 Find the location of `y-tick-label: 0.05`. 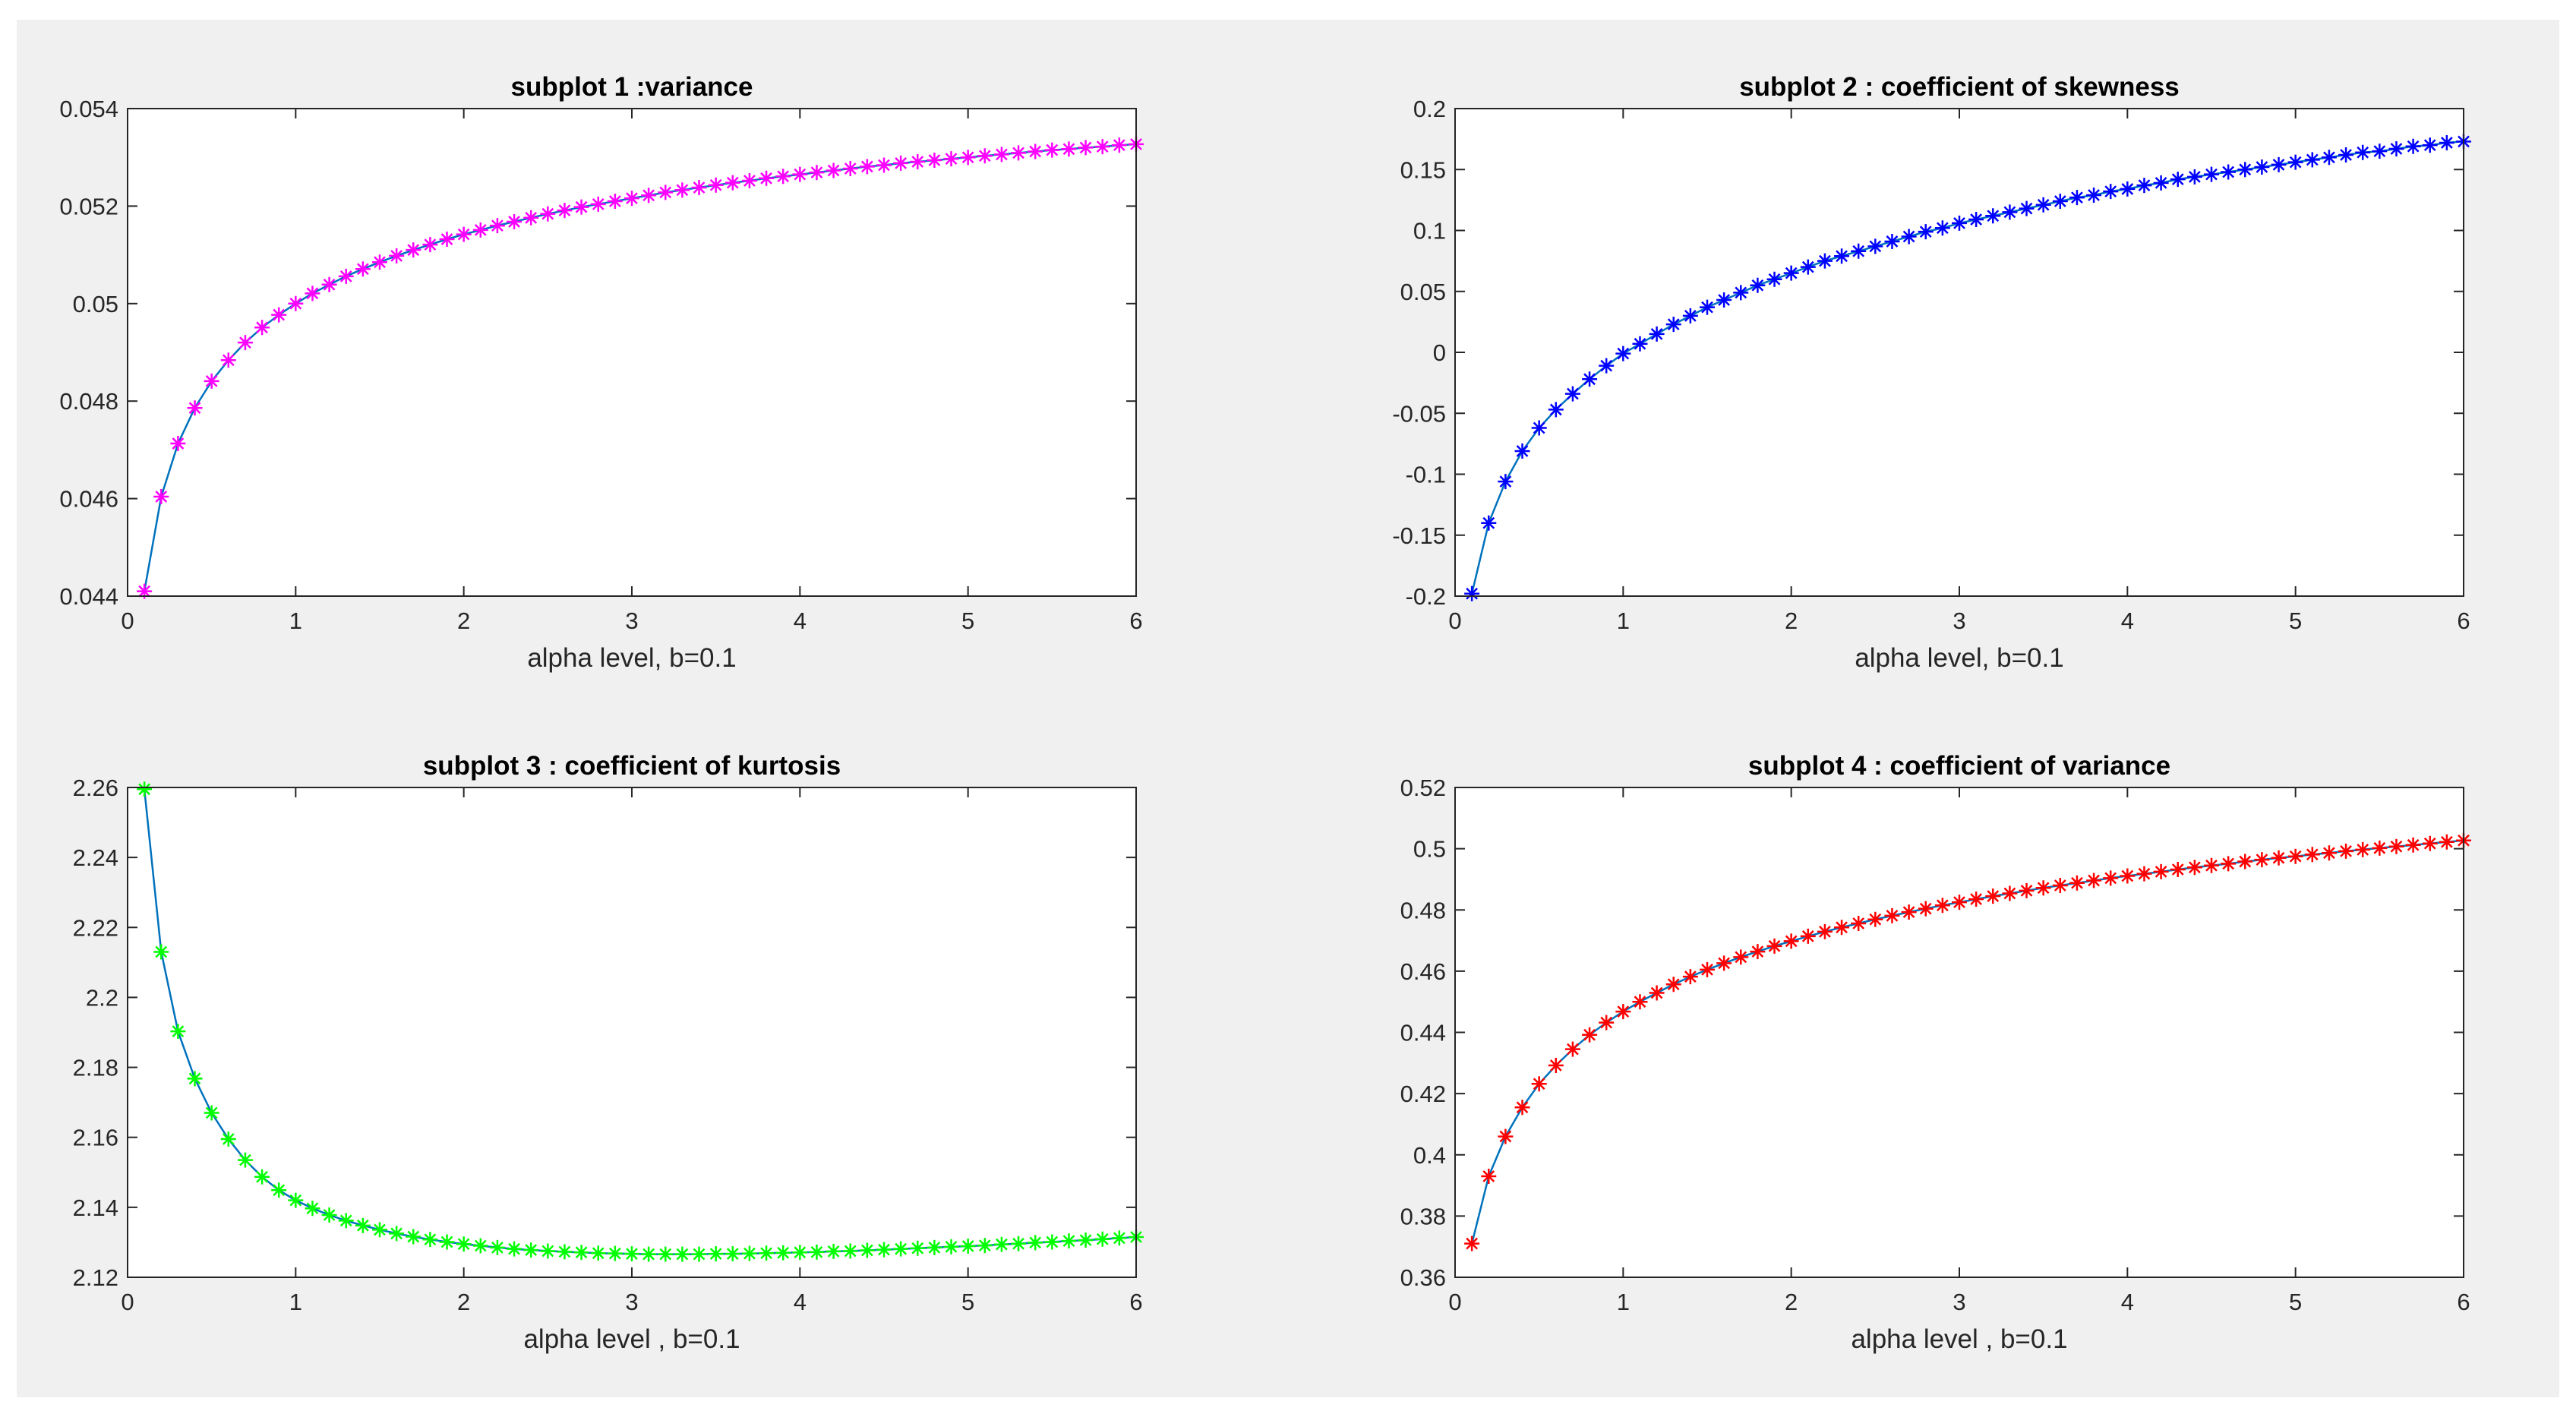

y-tick-label: 0.05 is located at coordinates (95, 304).